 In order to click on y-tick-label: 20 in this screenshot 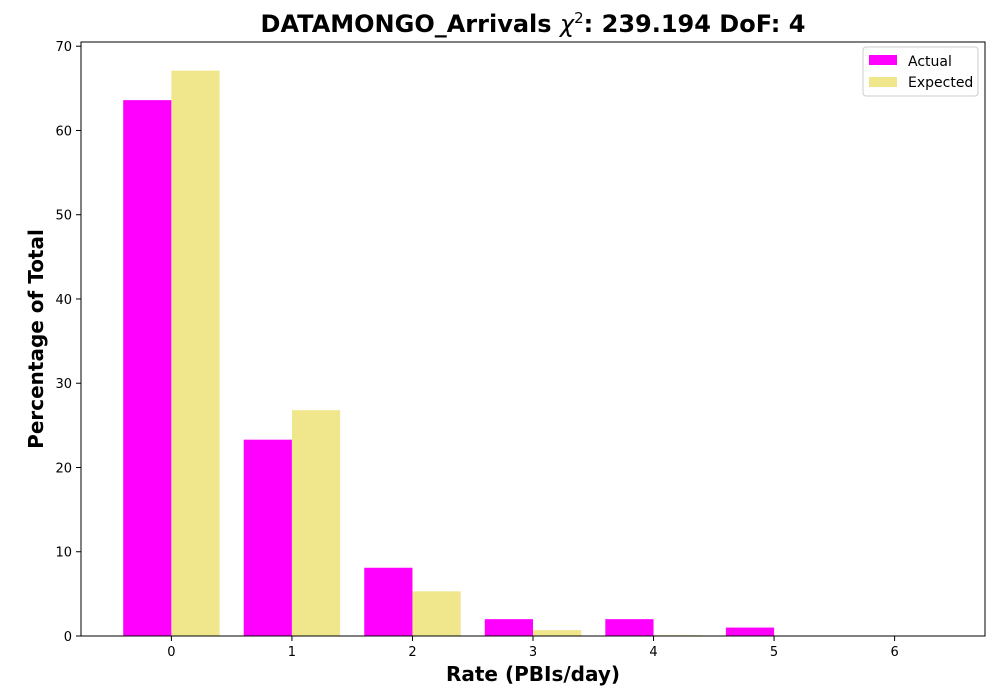, I will do `click(63, 468)`.